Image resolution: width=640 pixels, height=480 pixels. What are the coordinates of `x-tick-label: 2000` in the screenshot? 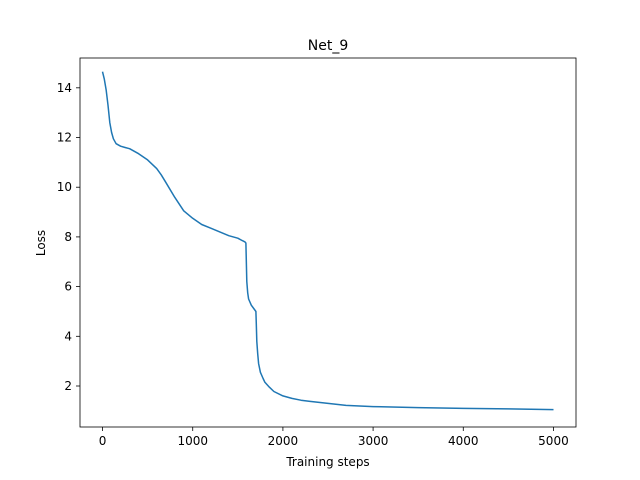 It's located at (283, 441).